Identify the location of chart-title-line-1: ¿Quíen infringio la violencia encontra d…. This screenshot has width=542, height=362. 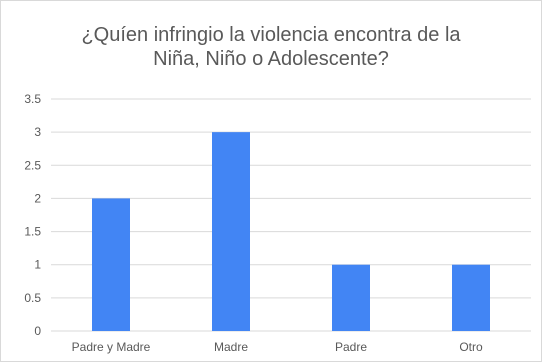
(271, 35).